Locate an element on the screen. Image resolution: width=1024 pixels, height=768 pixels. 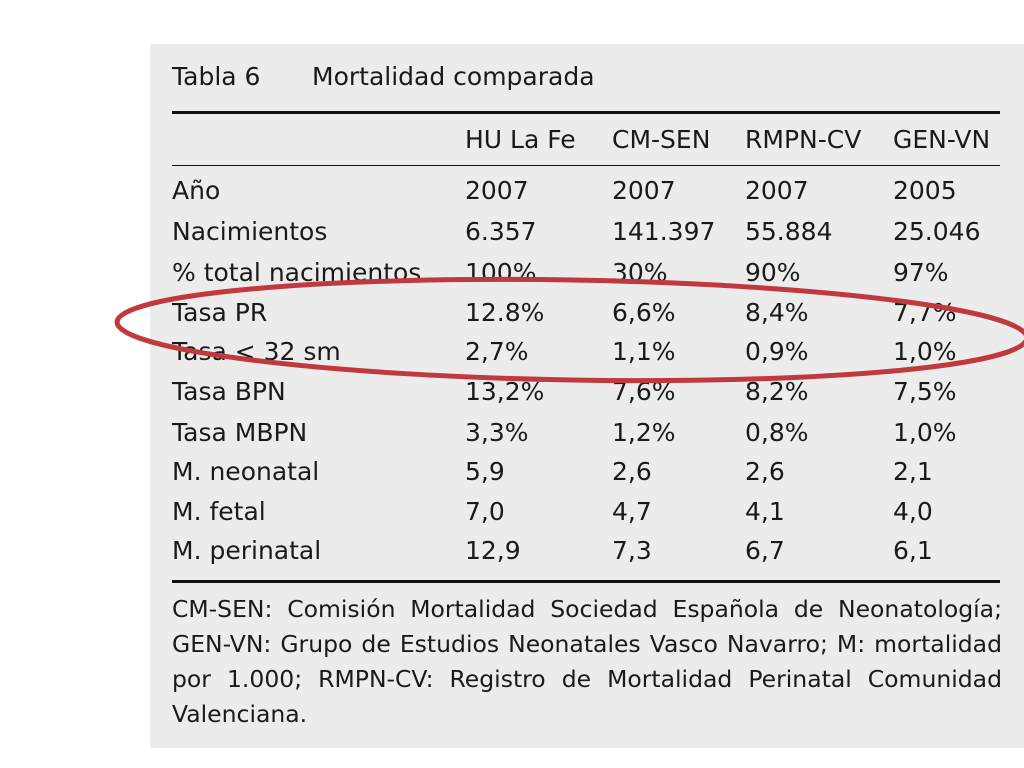
row-label: M. neonatal is located at coordinates (246, 471).